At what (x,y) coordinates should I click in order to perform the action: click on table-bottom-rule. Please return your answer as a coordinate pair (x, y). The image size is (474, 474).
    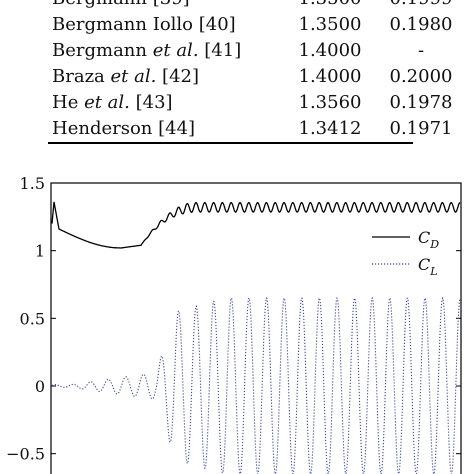
    Looking at the image, I should click on (230, 143).